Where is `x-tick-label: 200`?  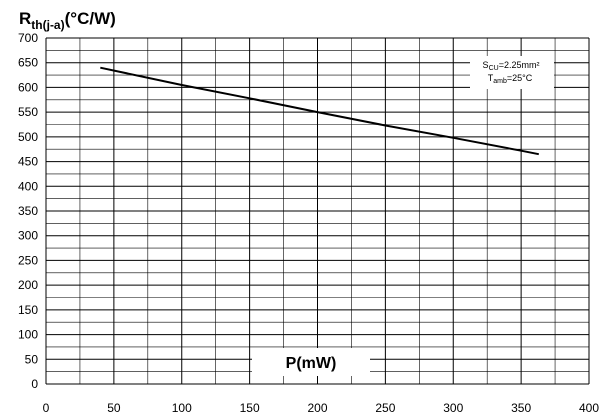 x-tick-label: 200 is located at coordinates (317, 408).